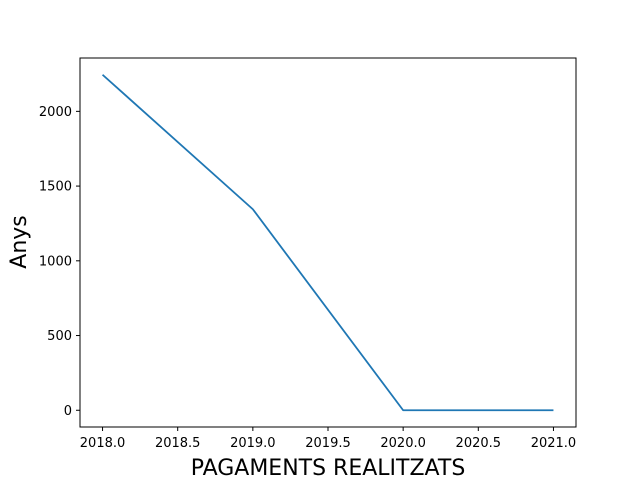  What do you see at coordinates (55, 187) in the screenshot?
I see `y-tick-label: 1500` at bounding box center [55, 187].